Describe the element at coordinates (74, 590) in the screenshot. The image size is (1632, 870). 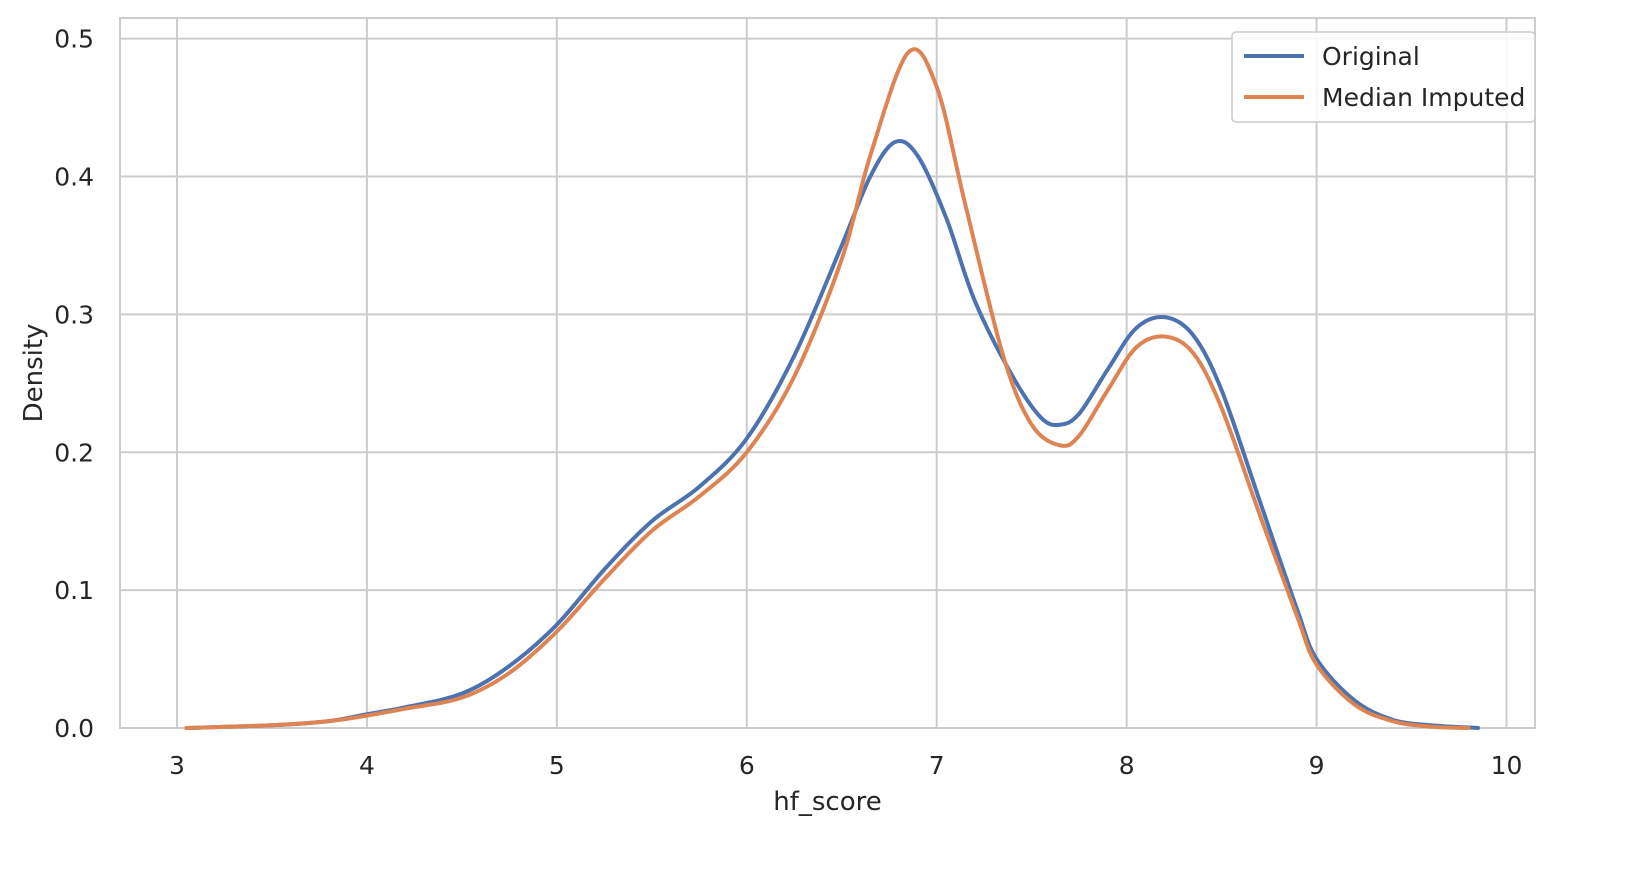
I see `y-tick-label: 0.1` at that location.